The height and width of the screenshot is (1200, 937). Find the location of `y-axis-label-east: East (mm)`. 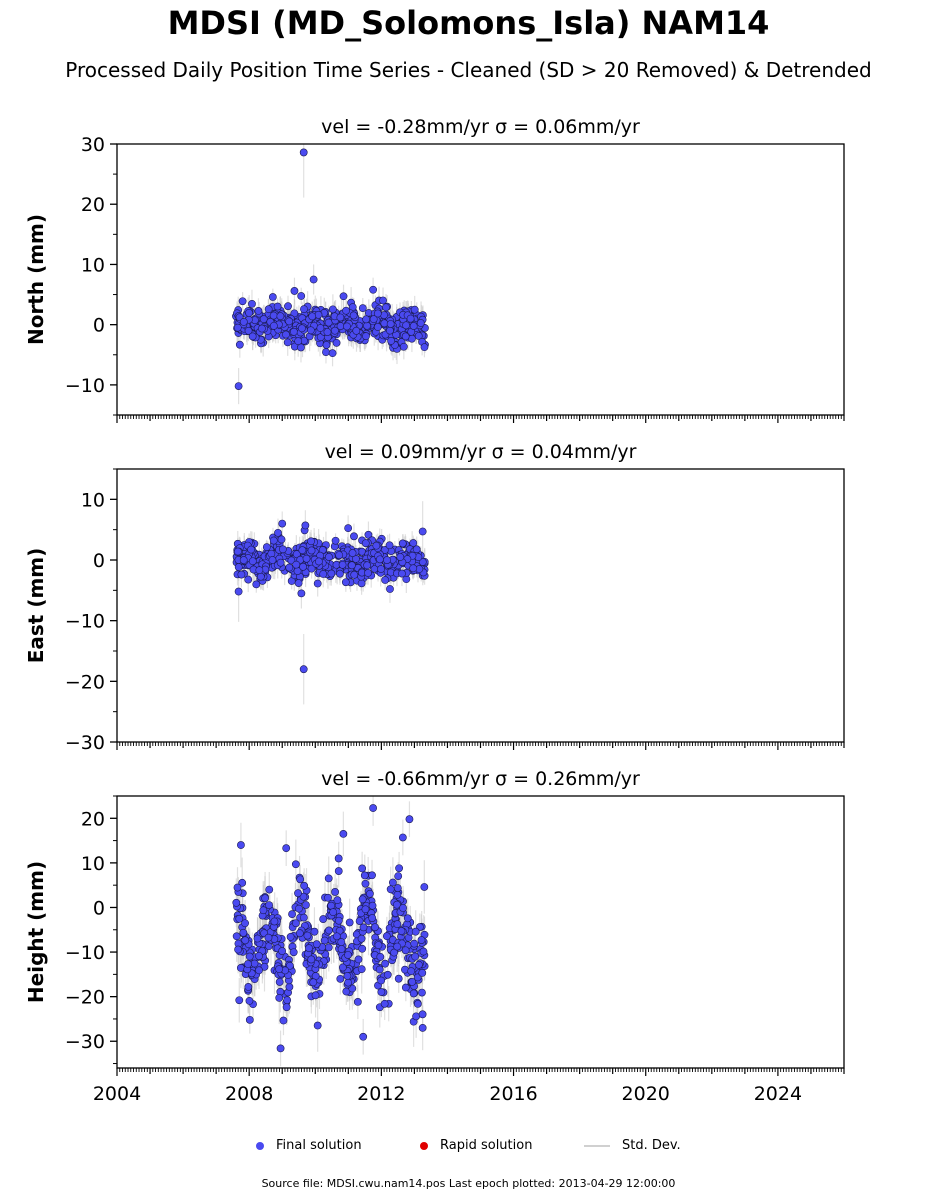

y-axis-label-east: East (mm) is located at coordinates (36, 606).